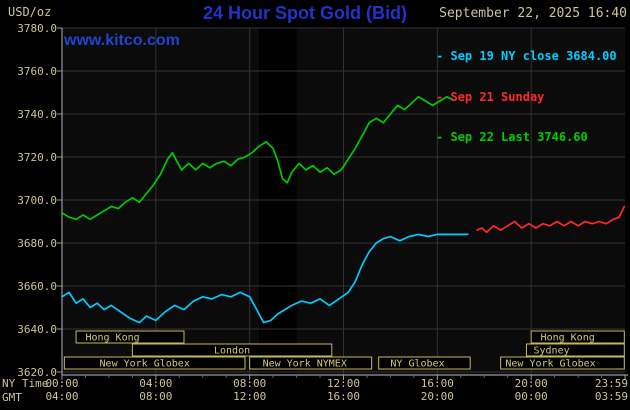 This screenshot has width=630, height=410. What do you see at coordinates (155, 396) in the screenshot?
I see `x-tick-label-gmt: 08:00` at bounding box center [155, 396].